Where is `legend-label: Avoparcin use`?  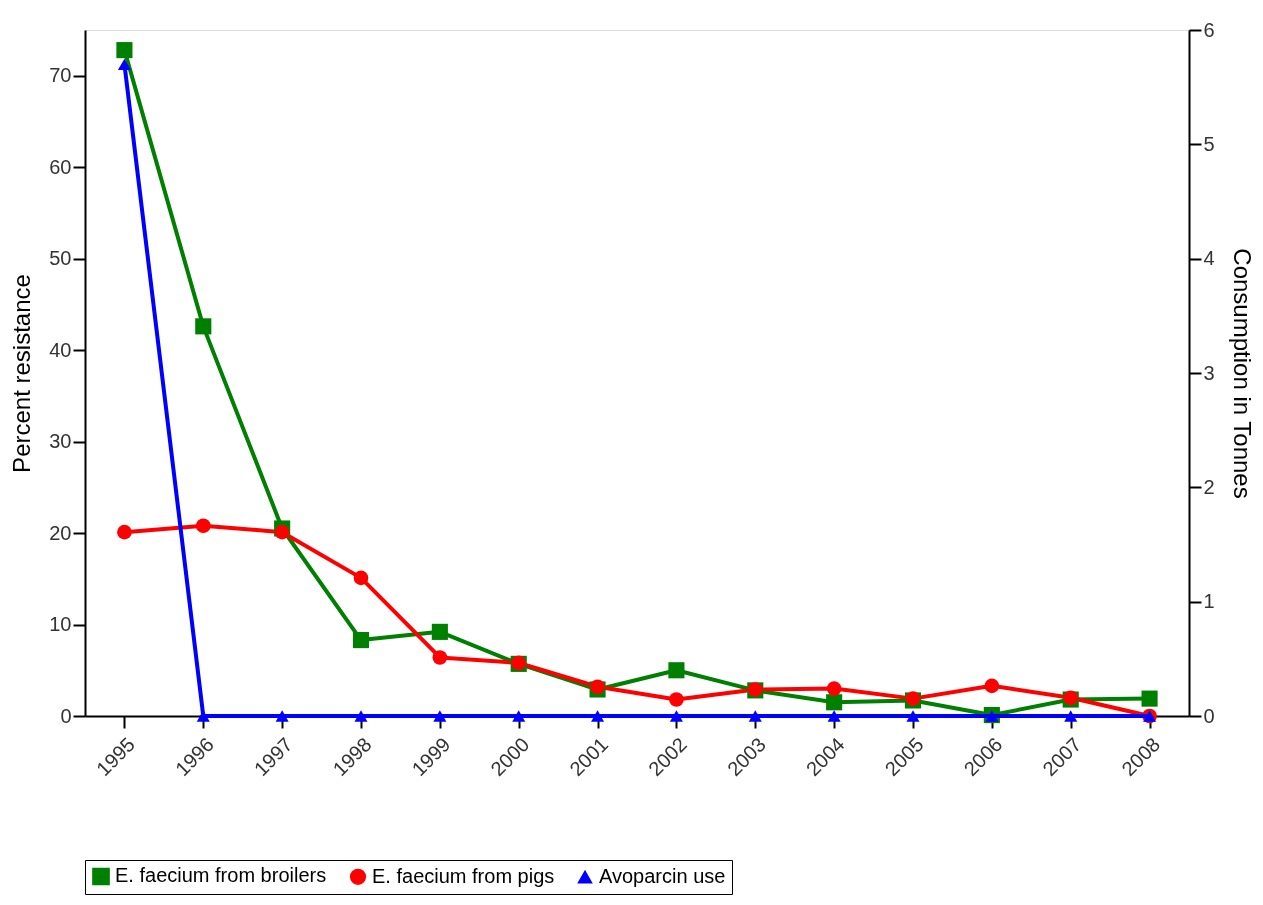
legend-label: Avoparcin use is located at coordinates (662, 876).